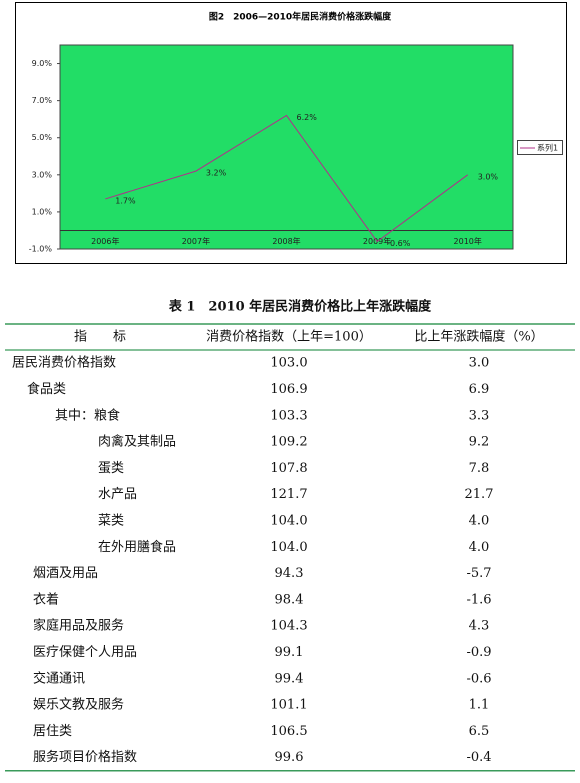 This screenshot has height=783, width=580. Describe the element at coordinates (125, 200) in the screenshot. I see `data-label: 1.7%` at that location.